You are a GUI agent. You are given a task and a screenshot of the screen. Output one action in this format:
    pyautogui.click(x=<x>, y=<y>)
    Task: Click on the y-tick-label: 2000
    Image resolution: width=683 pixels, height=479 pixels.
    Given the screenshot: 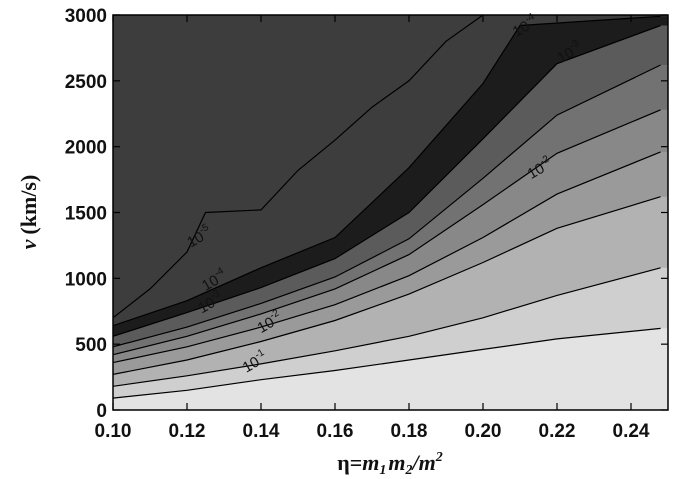 What is the action you would take?
    pyautogui.click(x=86, y=148)
    